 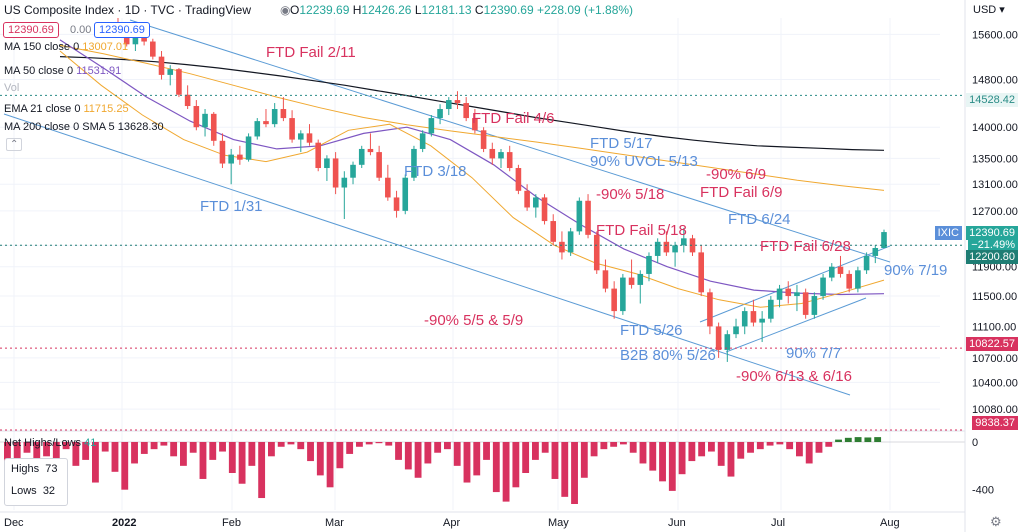 What do you see at coordinates (741, 192) in the screenshot?
I see `chart-annotation: FTD Fail 6/9` at bounding box center [741, 192].